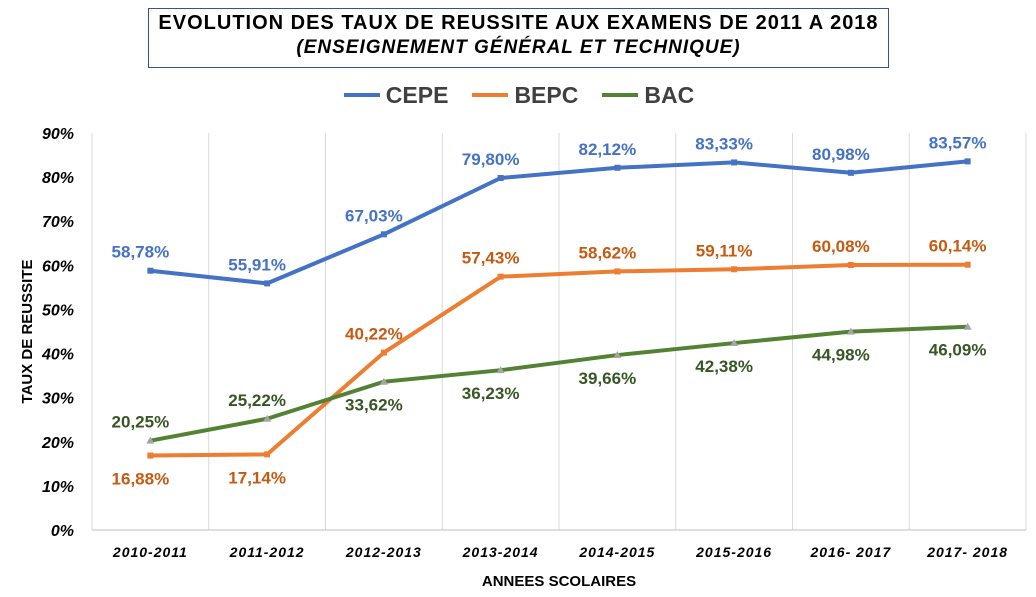 This screenshot has height=597, width=1036. What do you see at coordinates (958, 246) in the screenshot?
I see `data-label-bepc: 60,14%` at bounding box center [958, 246].